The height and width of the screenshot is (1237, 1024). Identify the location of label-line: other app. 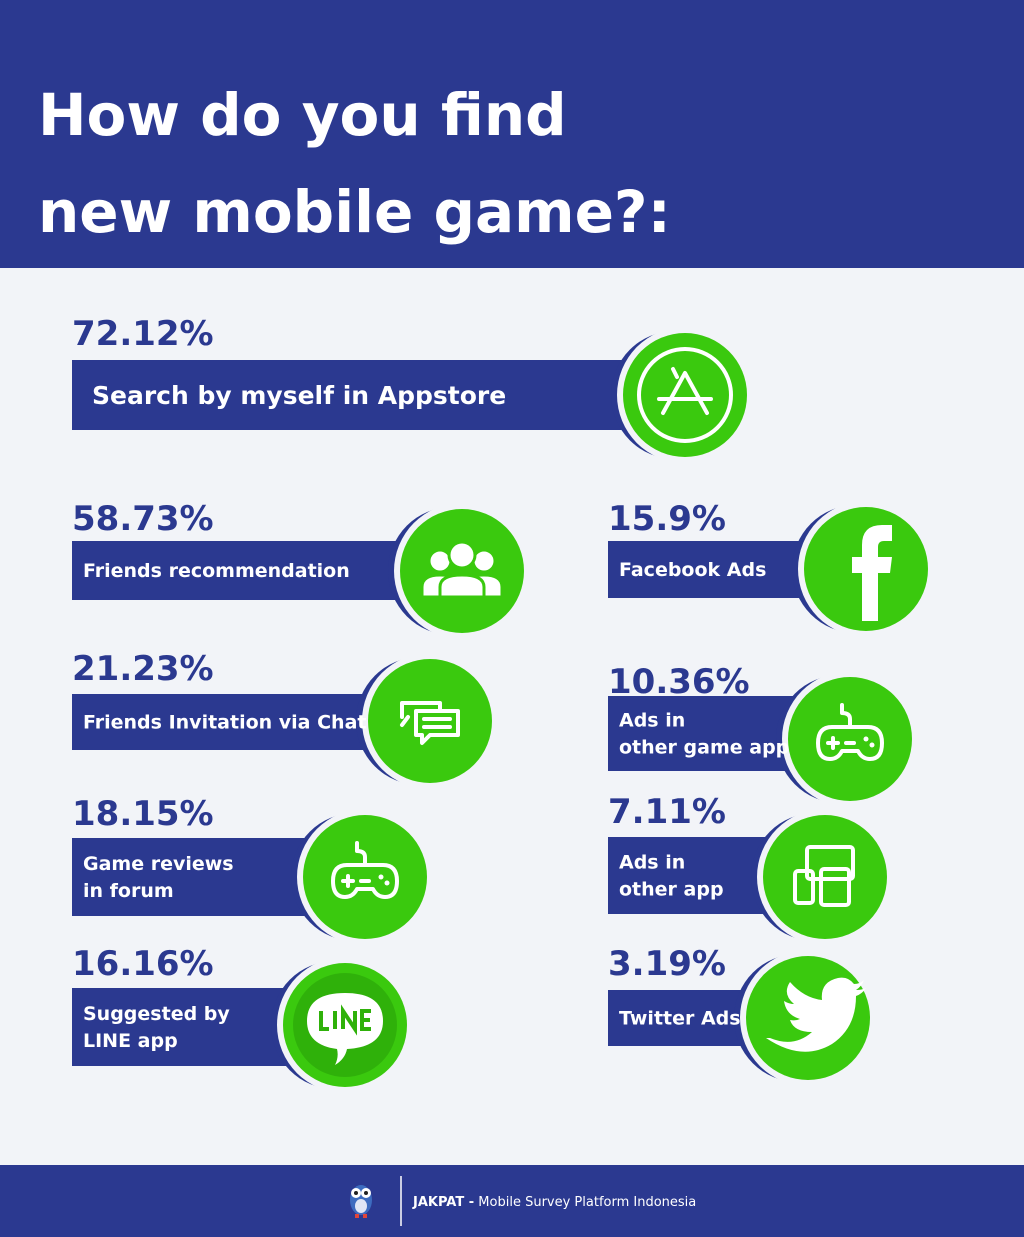
(671, 890).